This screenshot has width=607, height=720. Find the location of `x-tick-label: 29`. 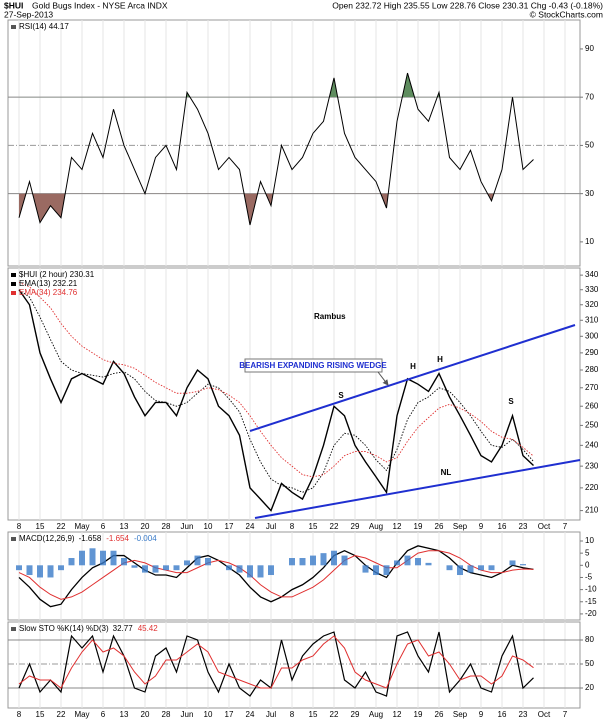

x-tick-label: 29 is located at coordinates (355, 526).